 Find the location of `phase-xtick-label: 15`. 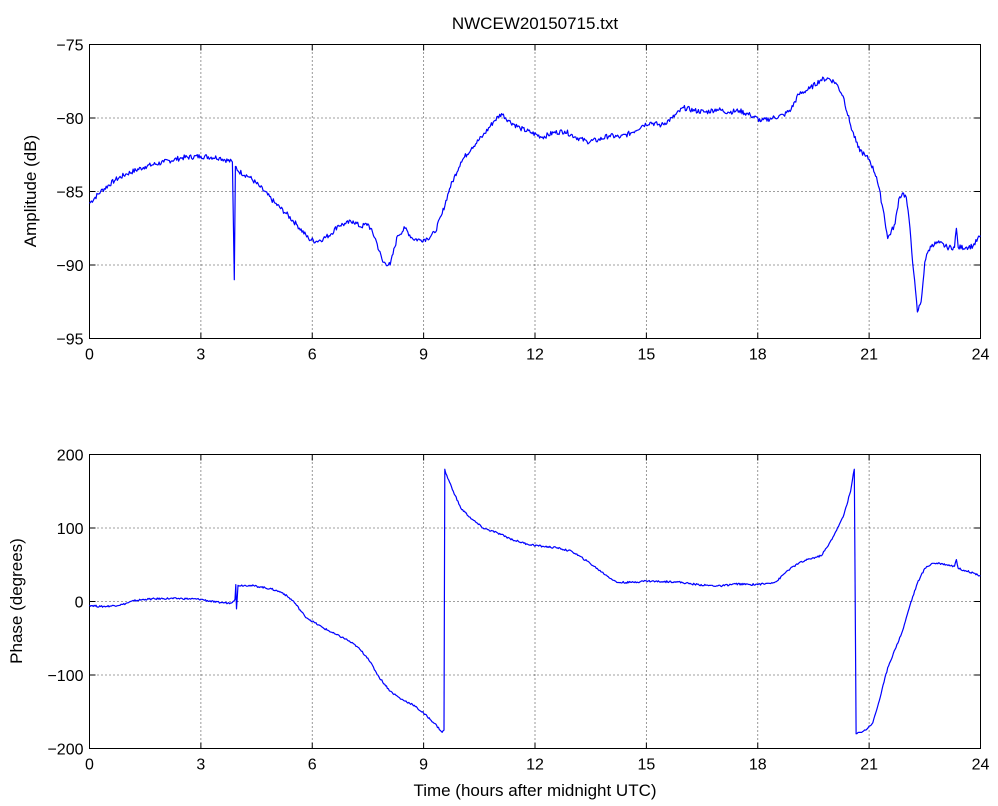

phase-xtick-label: 15 is located at coordinates (646, 765).